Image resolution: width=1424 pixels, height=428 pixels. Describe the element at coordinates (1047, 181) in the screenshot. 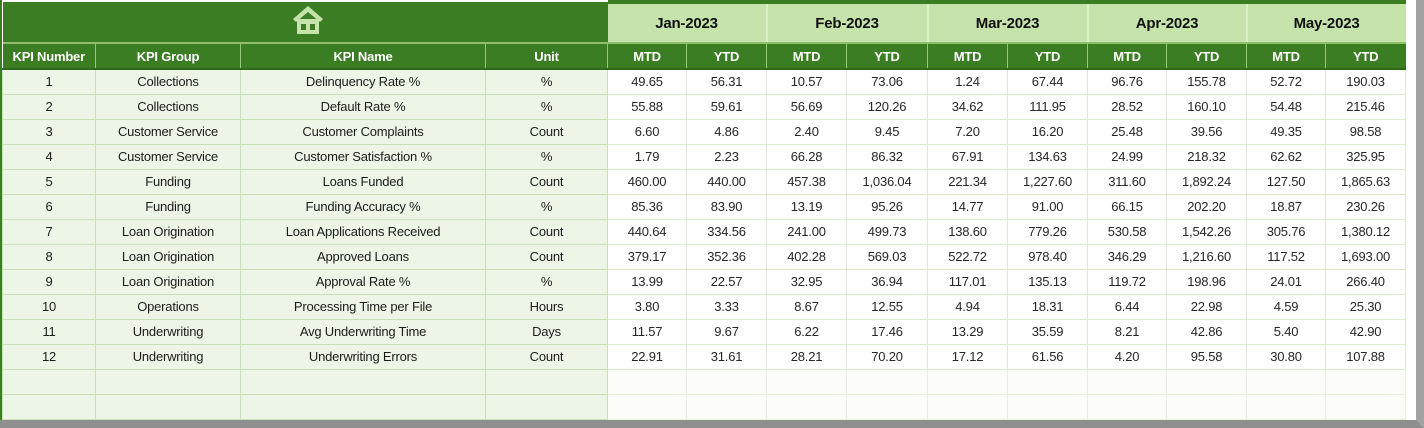

I see `value-cell: 1,227.60` at that location.